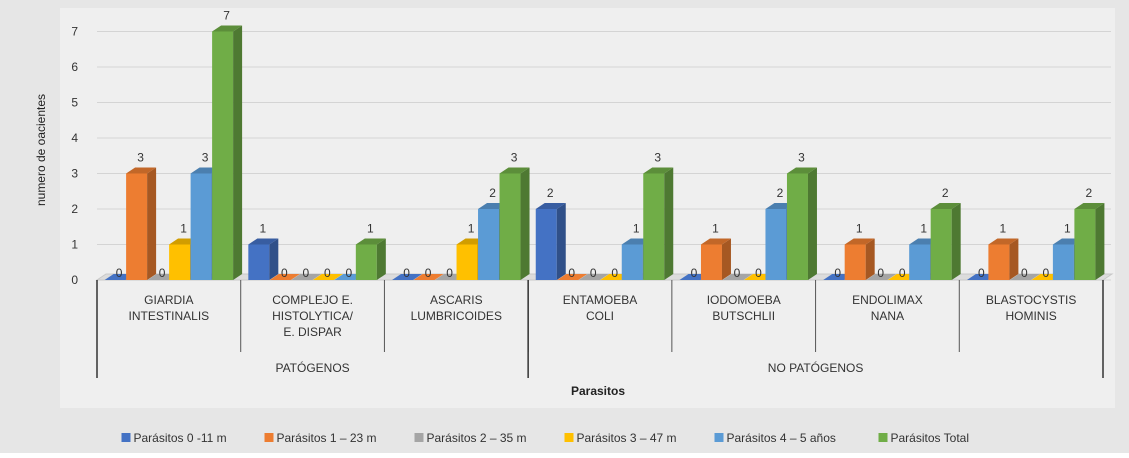 This screenshot has width=1129, height=458. Describe the element at coordinates (930, 438) in the screenshot. I see `legend-label: Parásitos Total` at that location.